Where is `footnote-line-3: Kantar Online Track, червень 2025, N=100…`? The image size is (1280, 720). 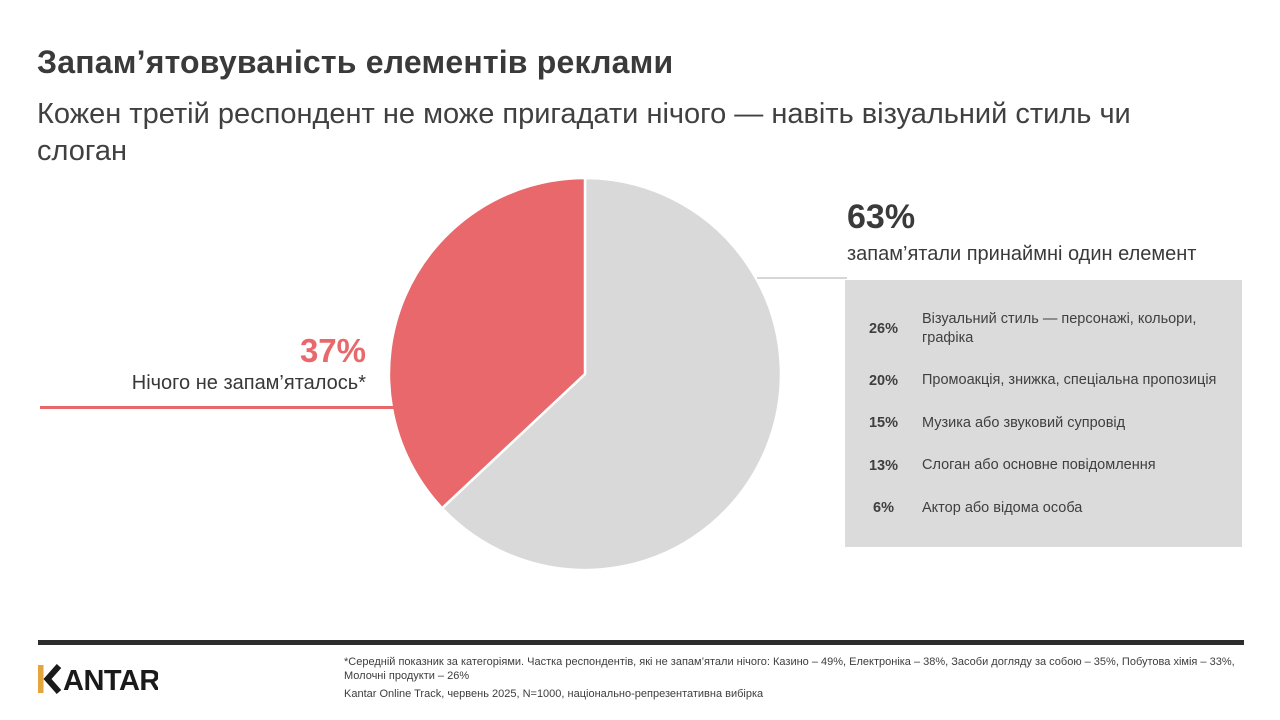
footnote-line-3: Kantar Online Track, червень 2025, N=100… is located at coordinates (554, 694).